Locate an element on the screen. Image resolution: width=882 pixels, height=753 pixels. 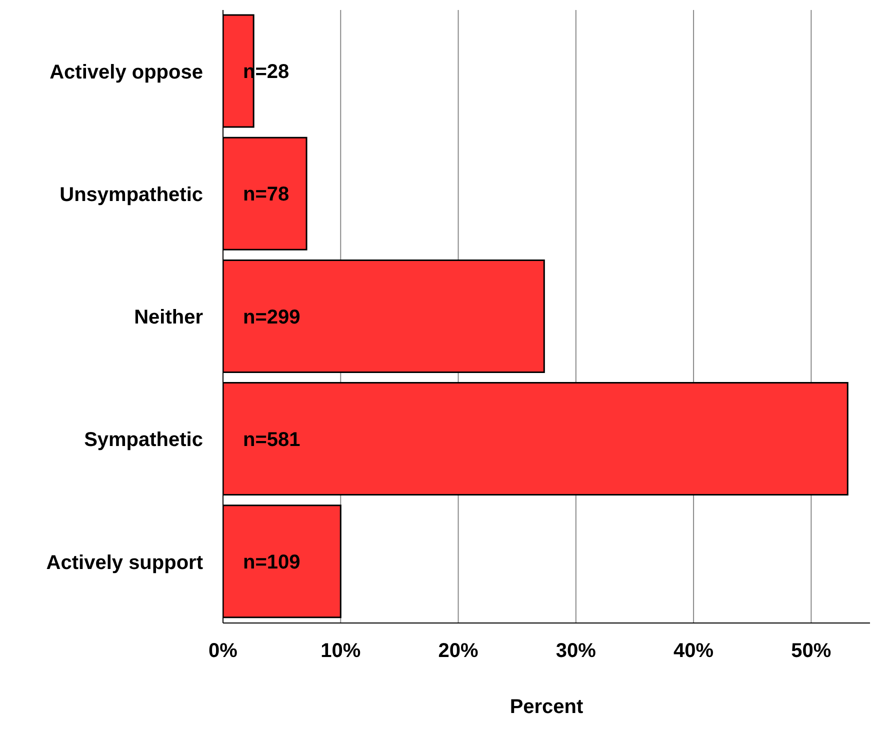
annotation: n=581 is located at coordinates (271, 439).